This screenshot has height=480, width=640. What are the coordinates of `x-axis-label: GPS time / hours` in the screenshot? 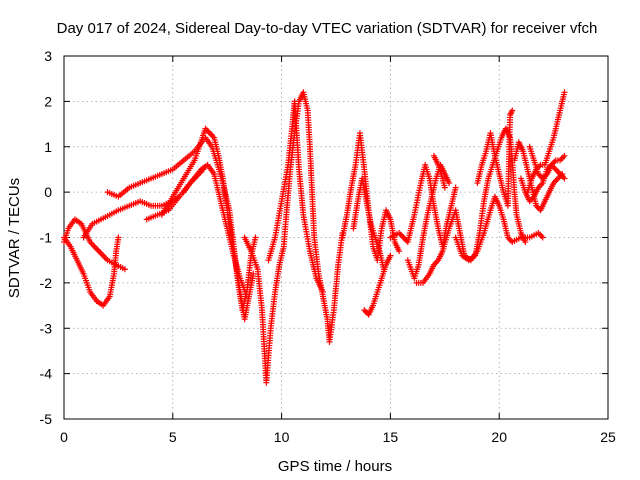 It's located at (335, 466).